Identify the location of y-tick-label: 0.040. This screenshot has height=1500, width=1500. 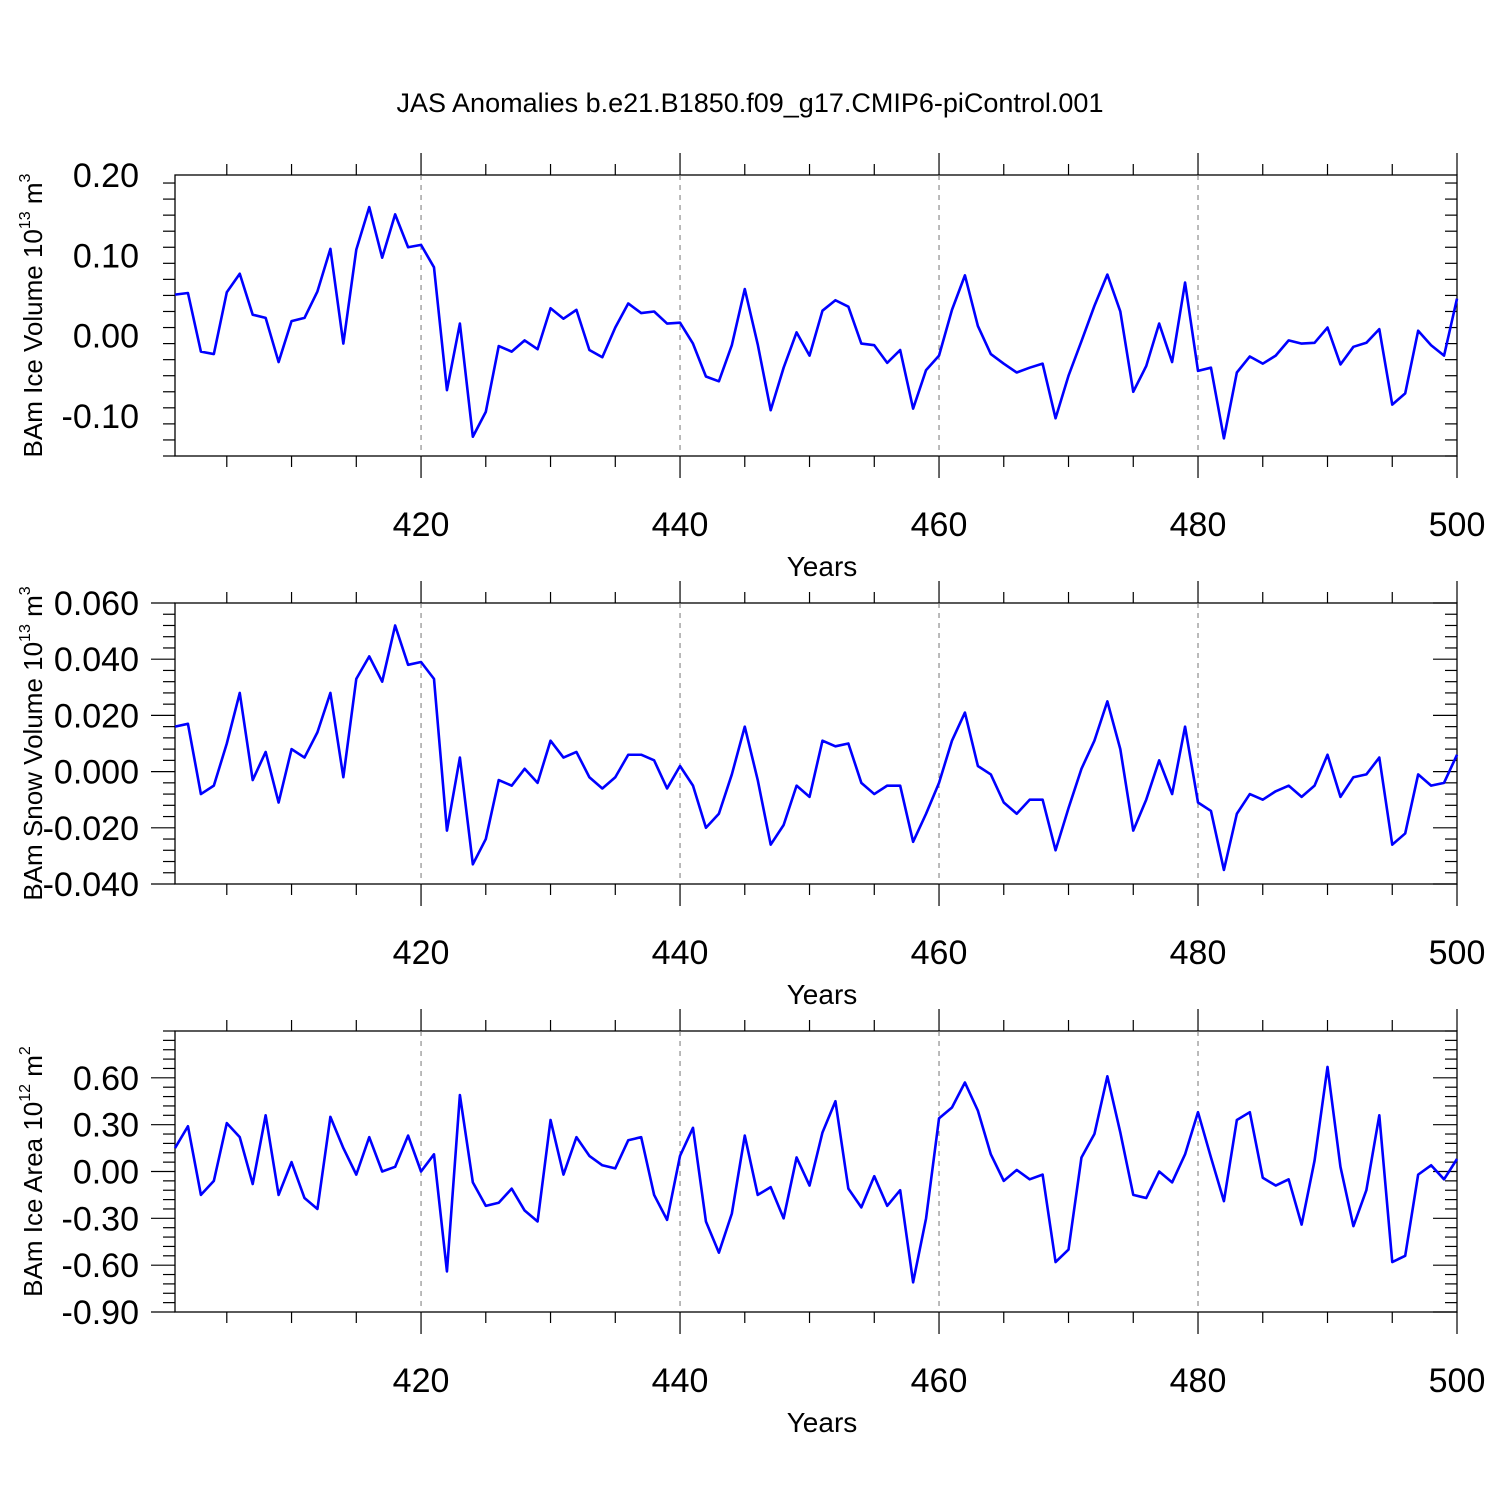
(96, 660).